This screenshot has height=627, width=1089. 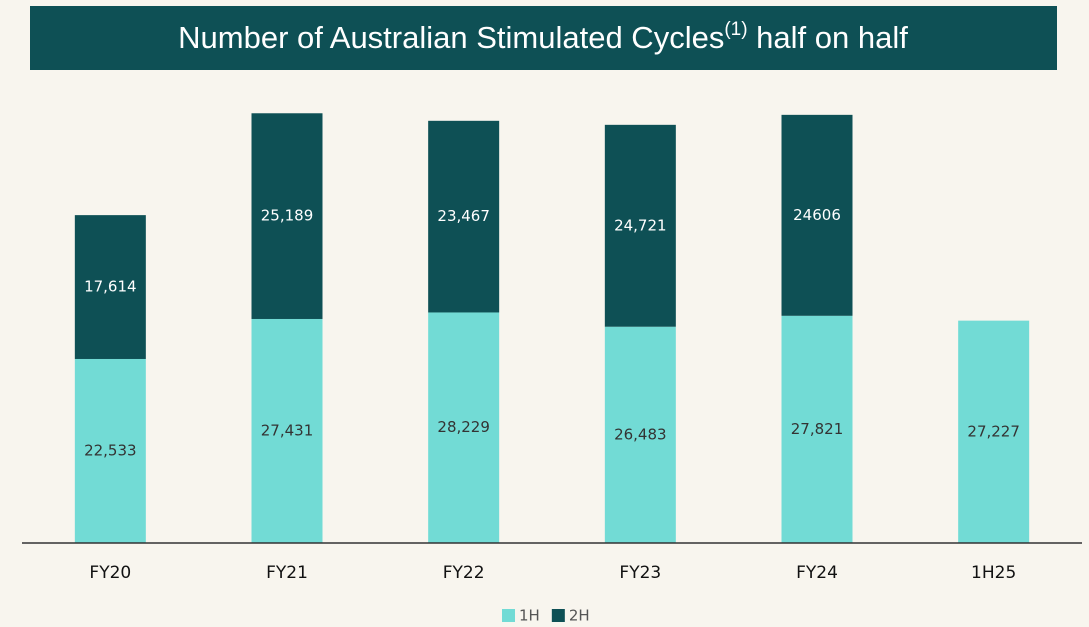 I want to click on value-label: 22,533, so click(x=110, y=450).